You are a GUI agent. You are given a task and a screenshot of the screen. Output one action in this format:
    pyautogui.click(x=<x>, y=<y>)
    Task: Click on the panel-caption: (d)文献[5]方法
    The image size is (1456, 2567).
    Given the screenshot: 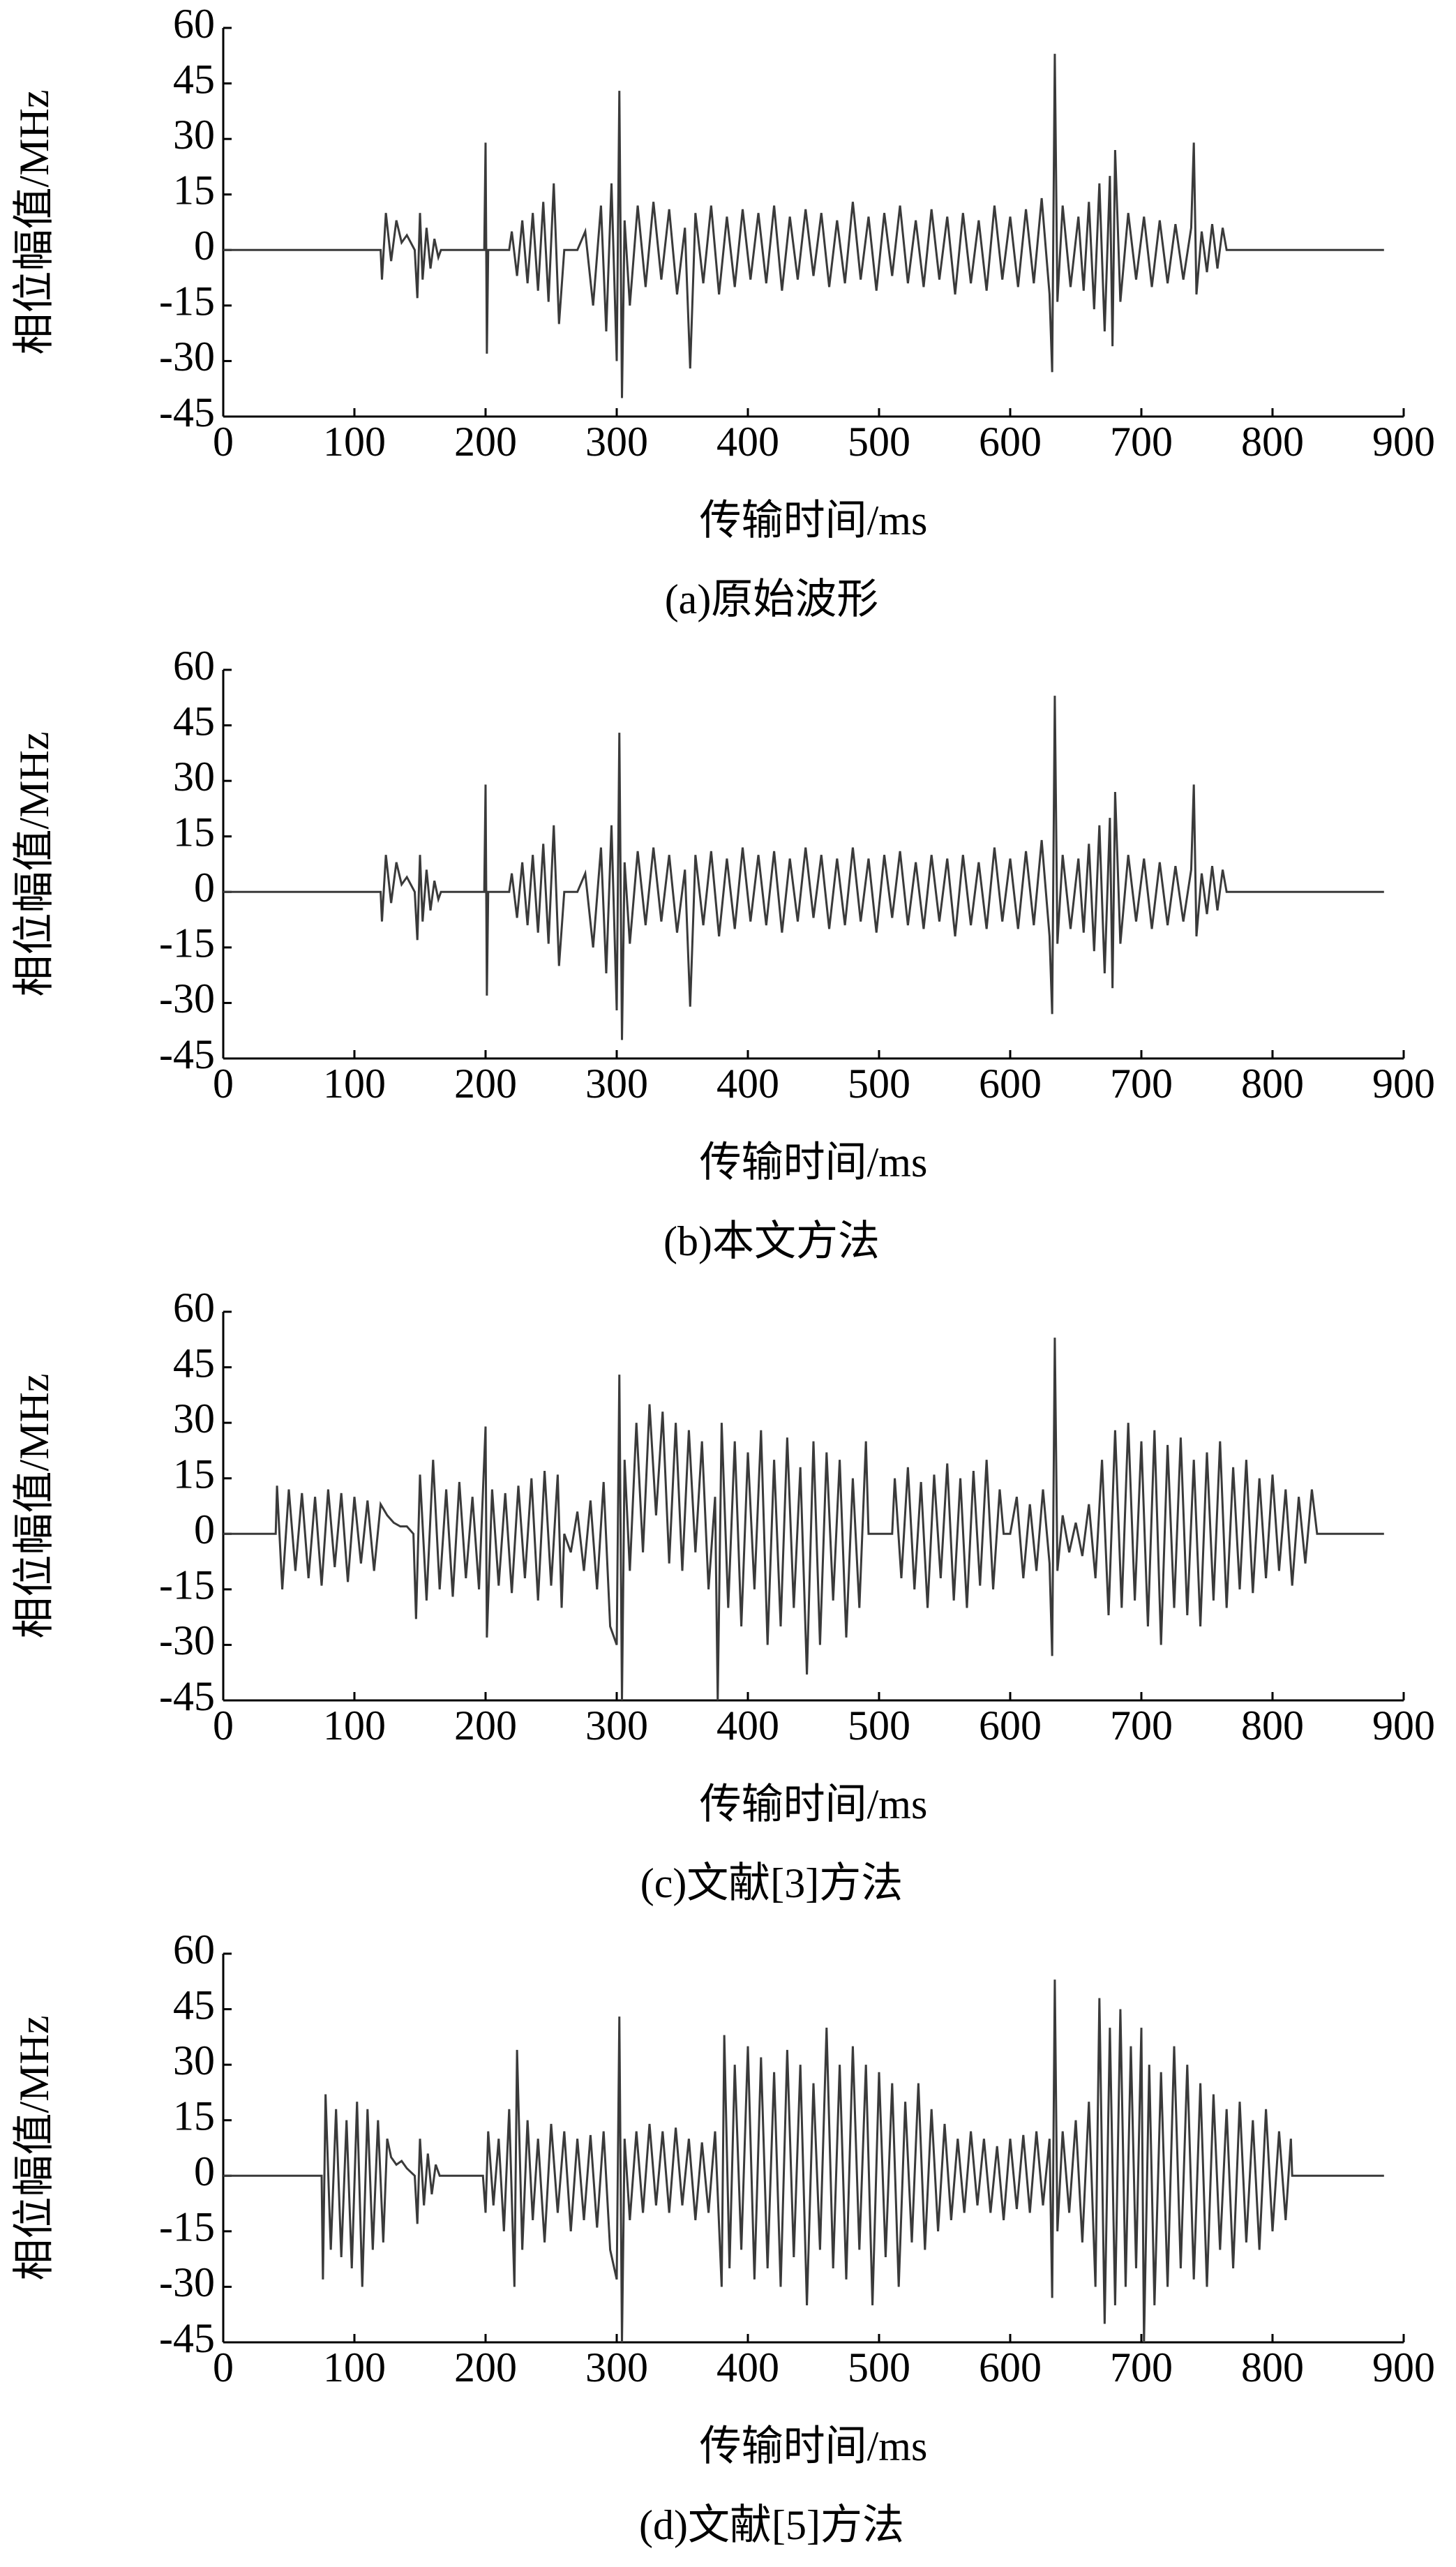 What is the action you would take?
    pyautogui.click(x=772, y=2525)
    